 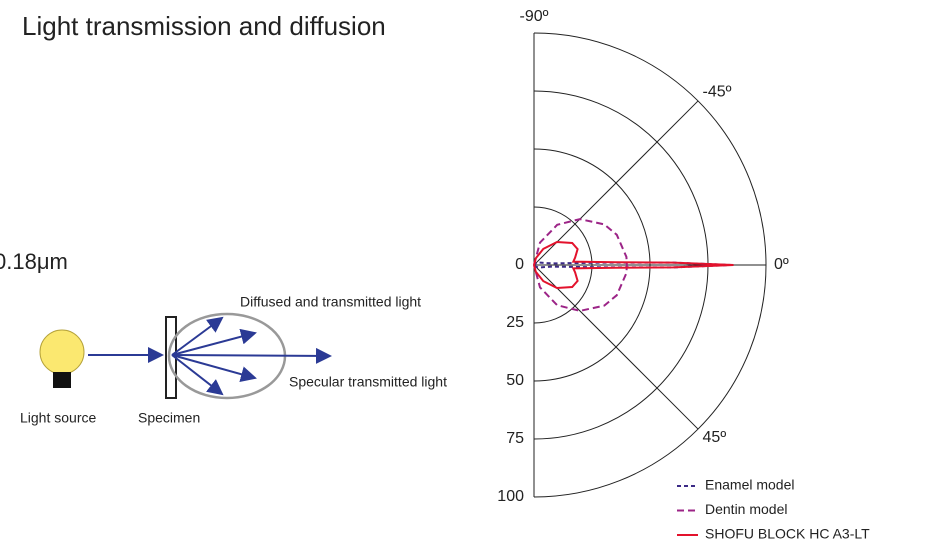 What do you see at coordinates (781, 264) in the screenshot?
I see `angle-label: 0º` at bounding box center [781, 264].